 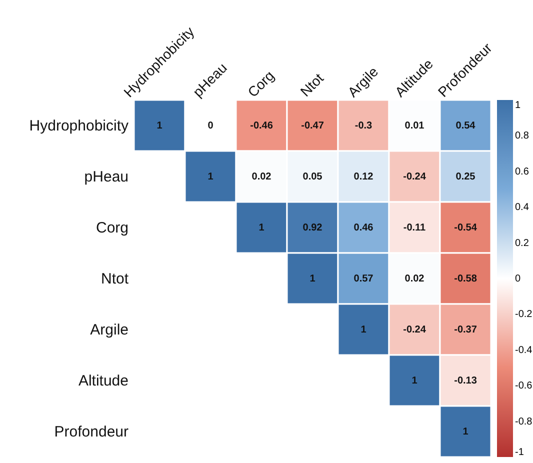 What do you see at coordinates (466, 126) in the screenshot?
I see `data-label: 0.54` at bounding box center [466, 126].